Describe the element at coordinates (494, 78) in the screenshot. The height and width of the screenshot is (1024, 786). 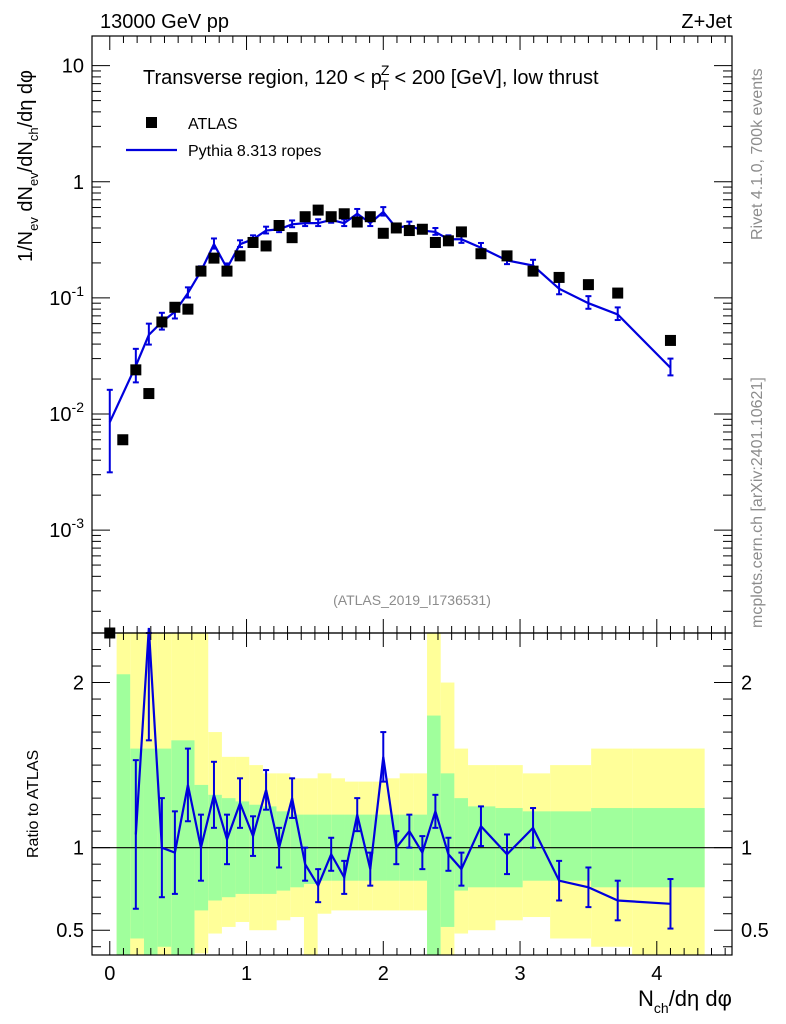
I see `plot-title-tail: < 200 [GeV], low thrust` at that location.